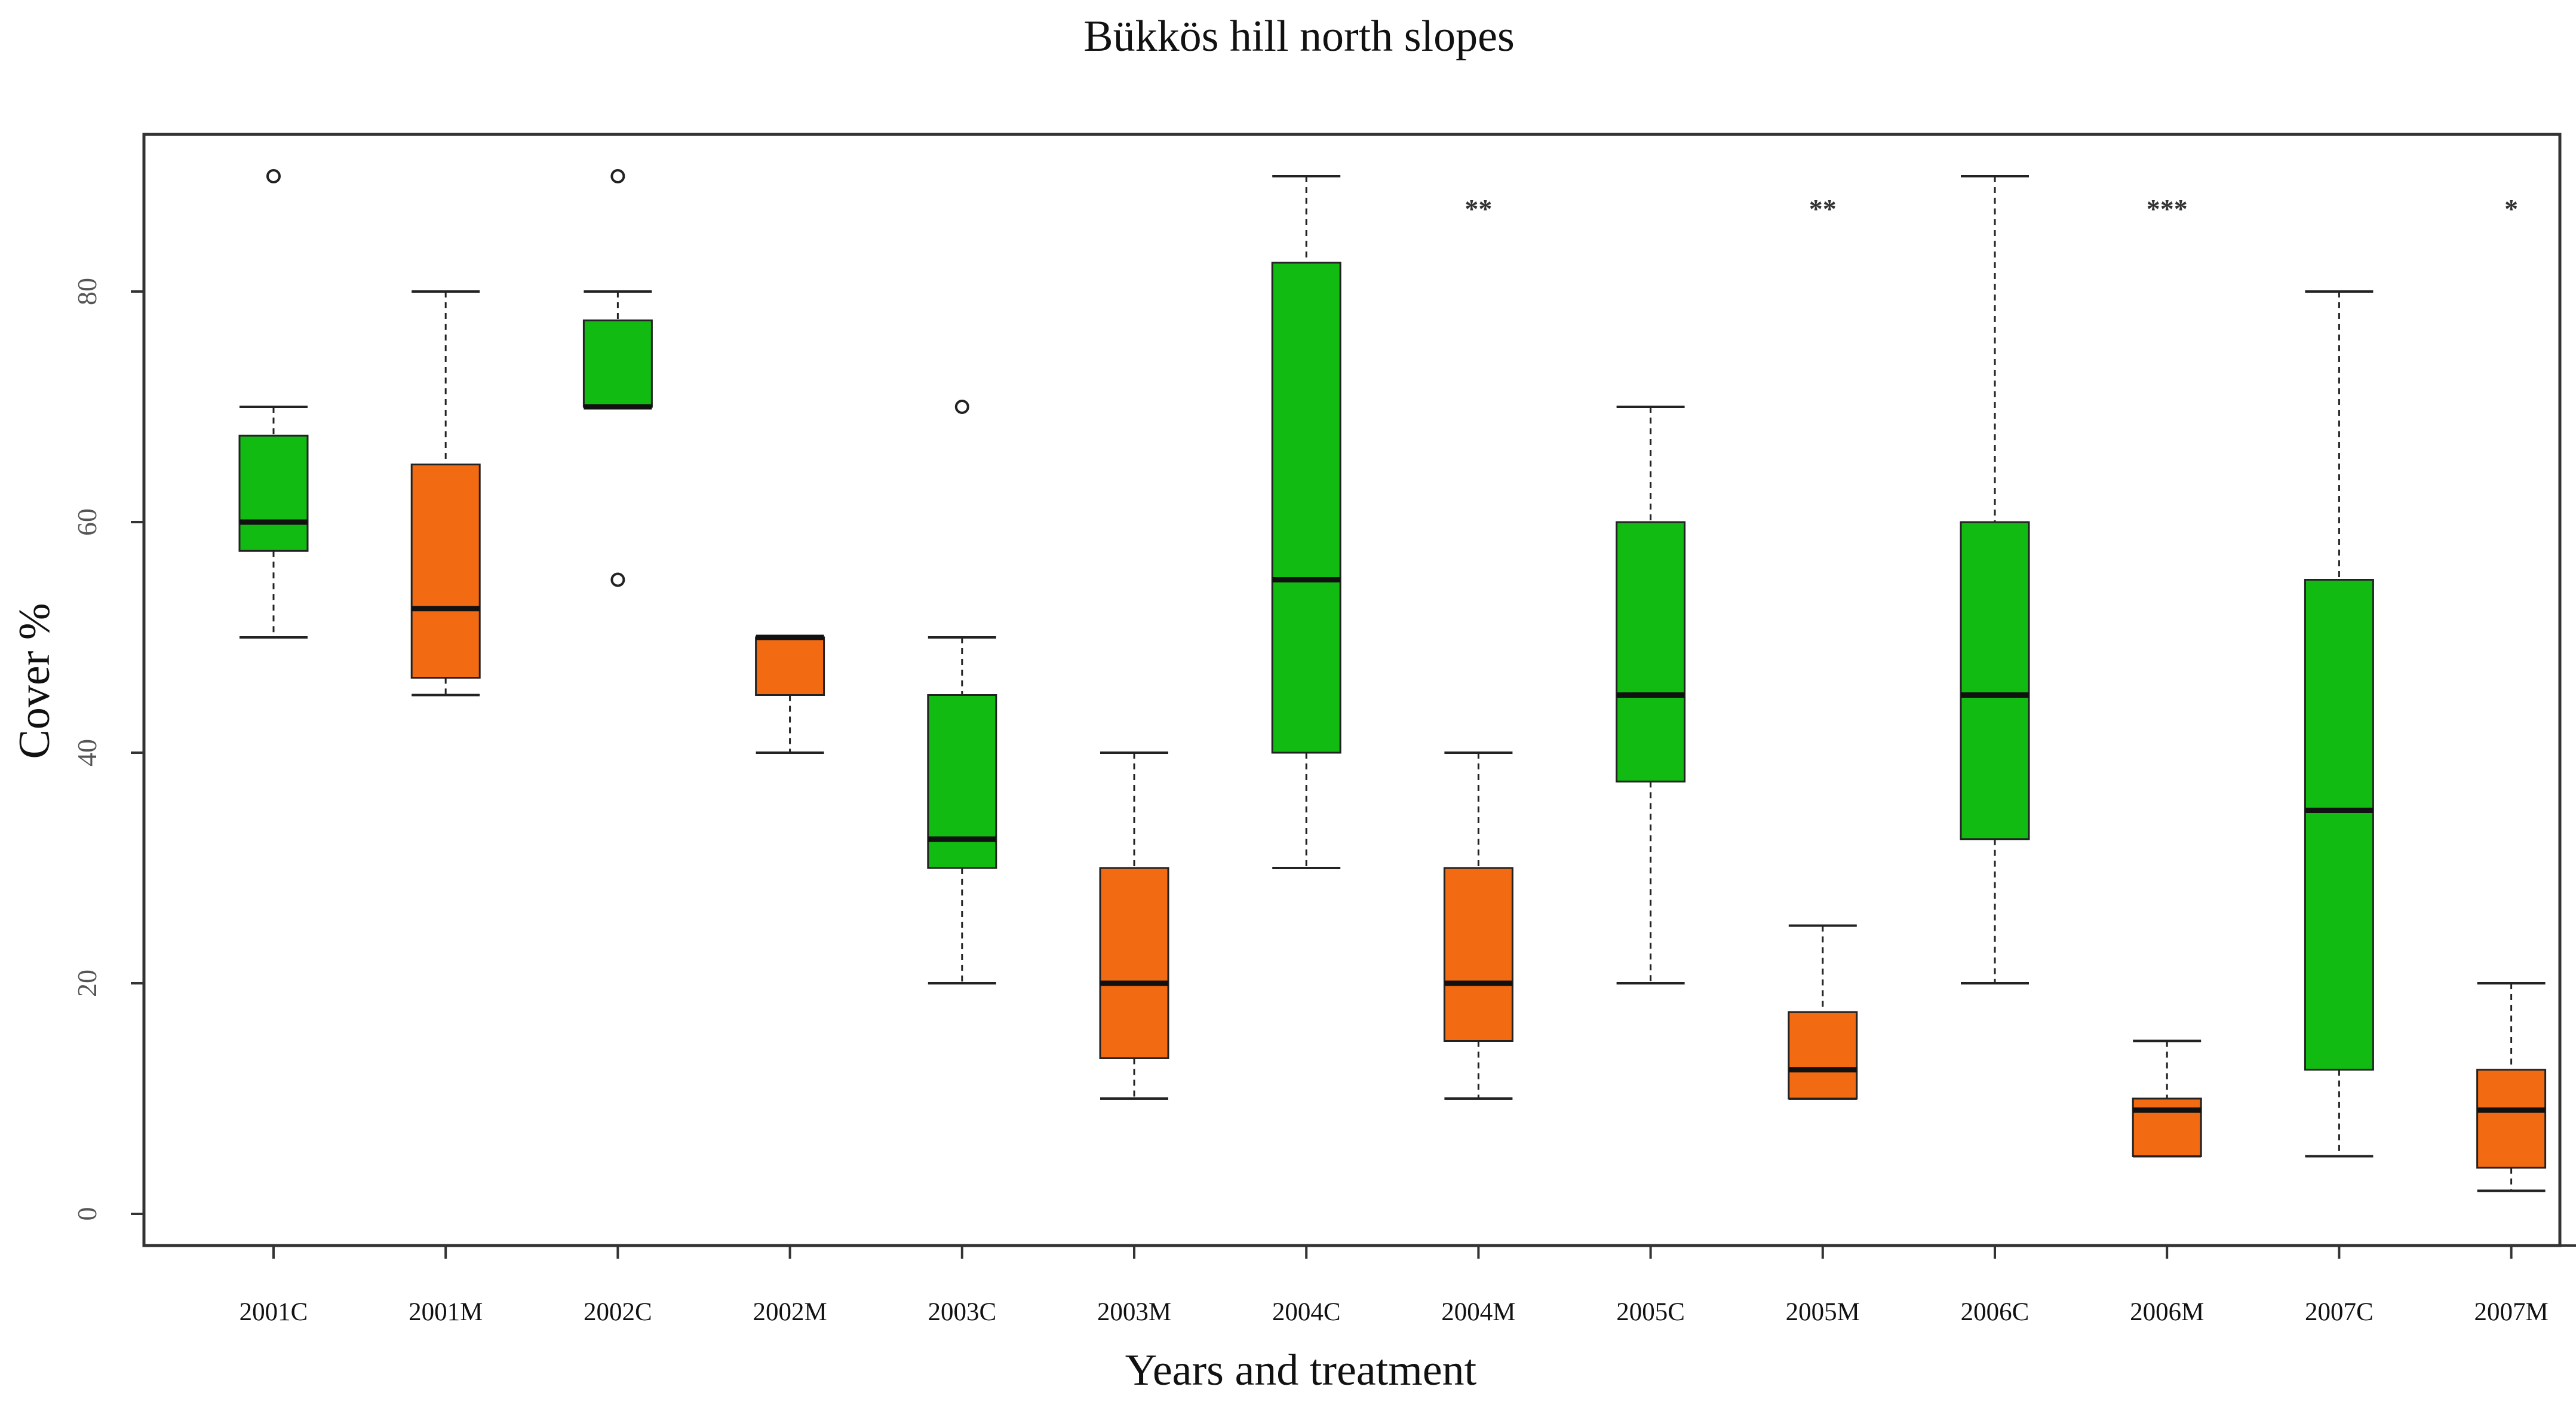  What do you see at coordinates (962, 1312) in the screenshot?
I see `x-tick-label: 2003C` at bounding box center [962, 1312].